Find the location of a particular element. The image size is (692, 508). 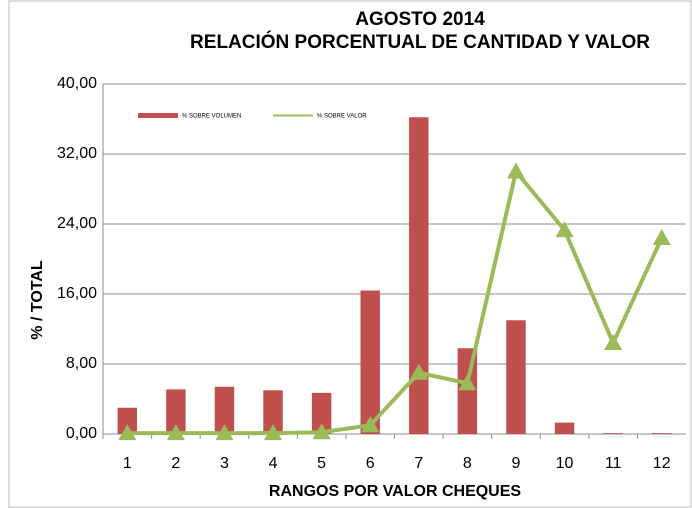

x-axis-label: RANGOS POR VALOR CHEQUES is located at coordinates (395, 491).